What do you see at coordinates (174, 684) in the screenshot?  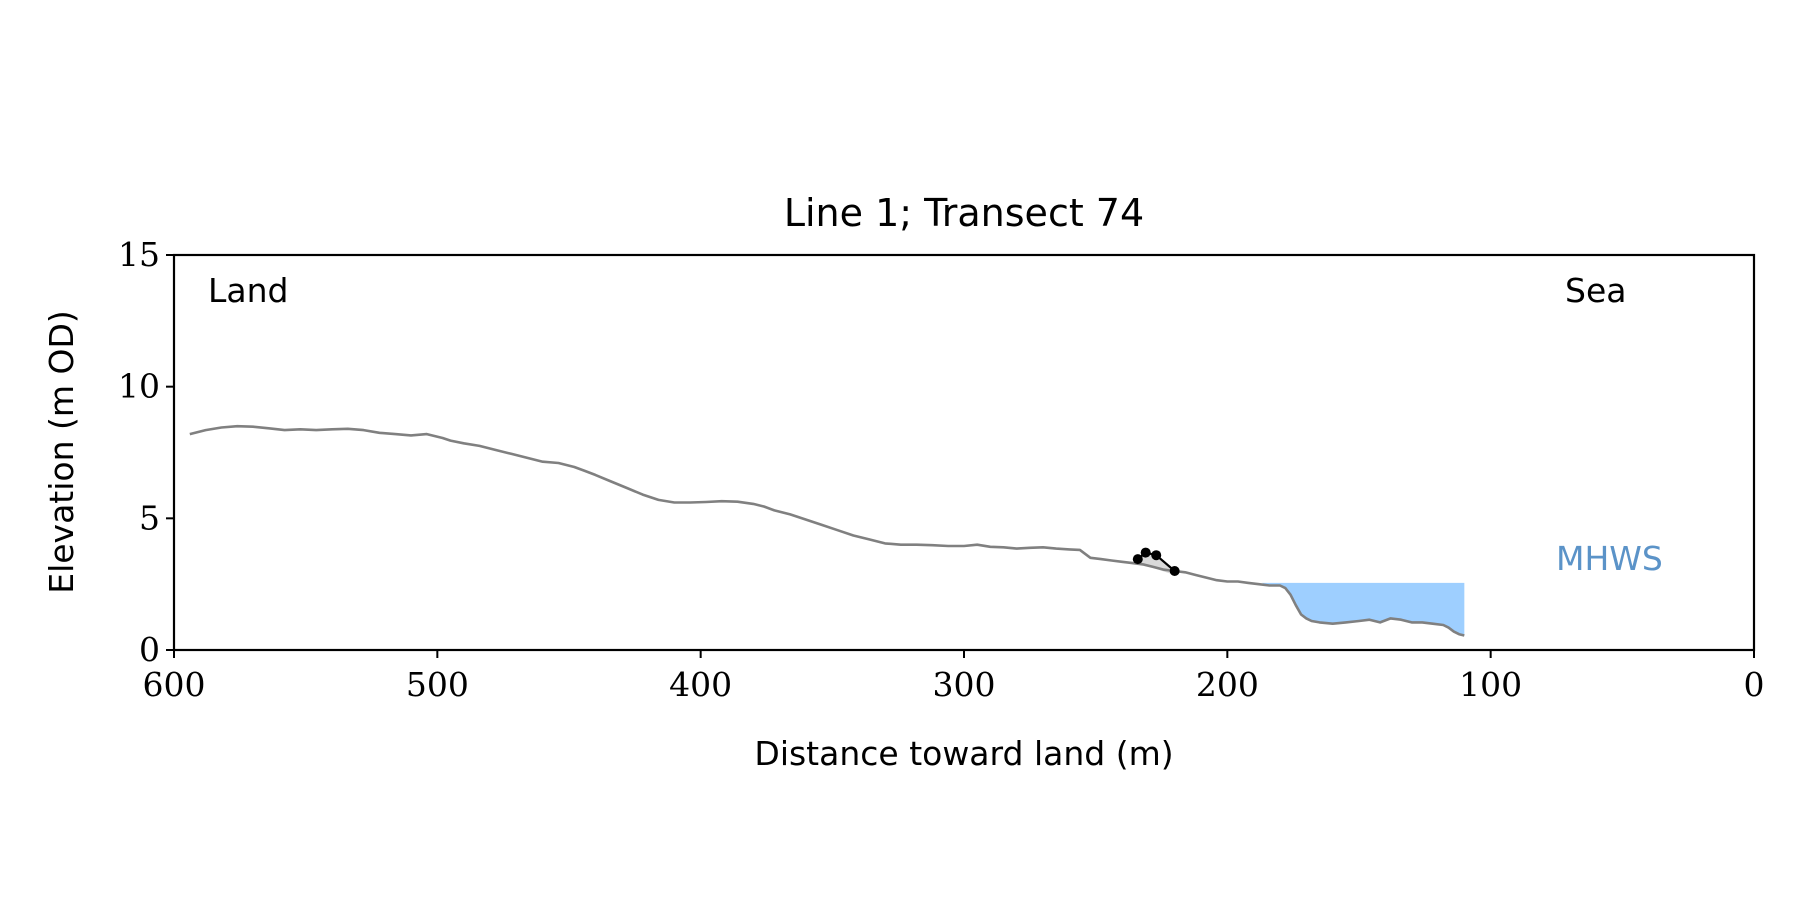 I see `x-tick-label: 600` at bounding box center [174, 684].